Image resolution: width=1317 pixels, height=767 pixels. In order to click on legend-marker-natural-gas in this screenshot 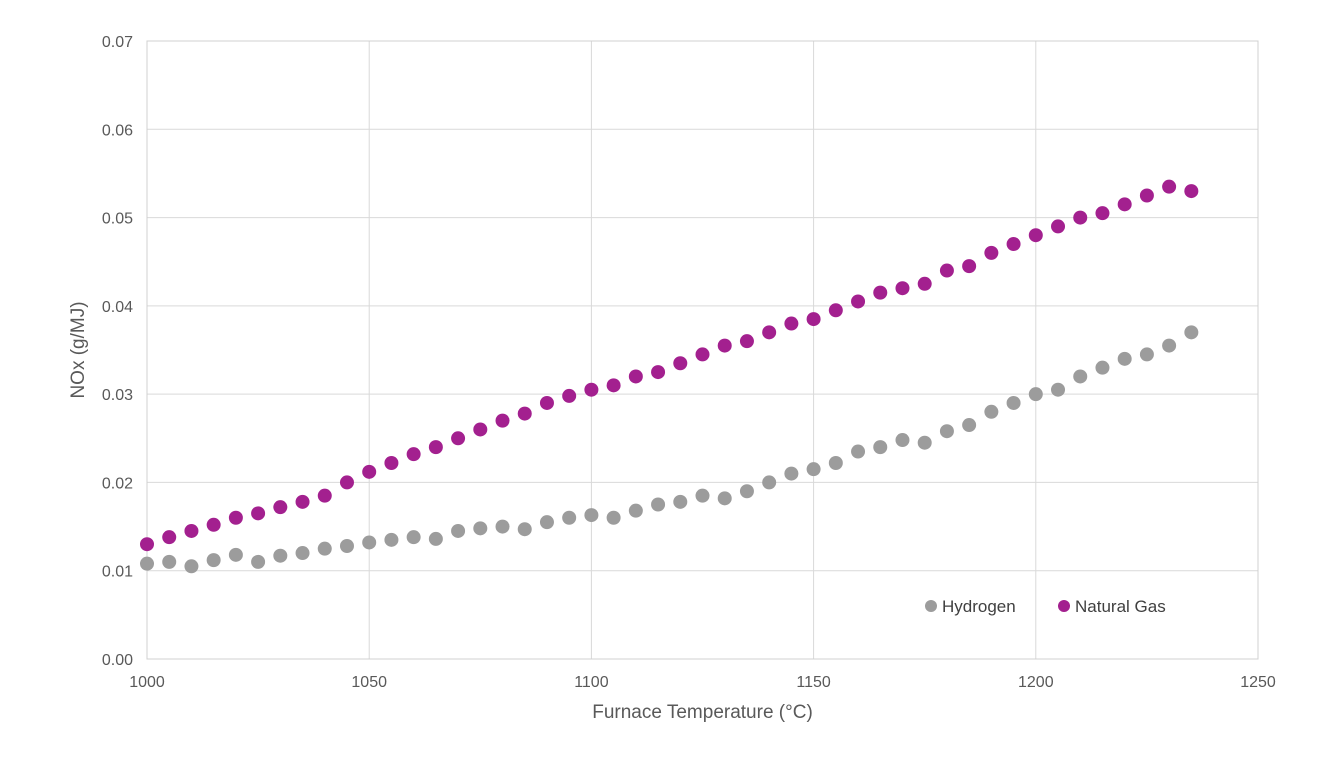, I will do `click(1064, 606)`.